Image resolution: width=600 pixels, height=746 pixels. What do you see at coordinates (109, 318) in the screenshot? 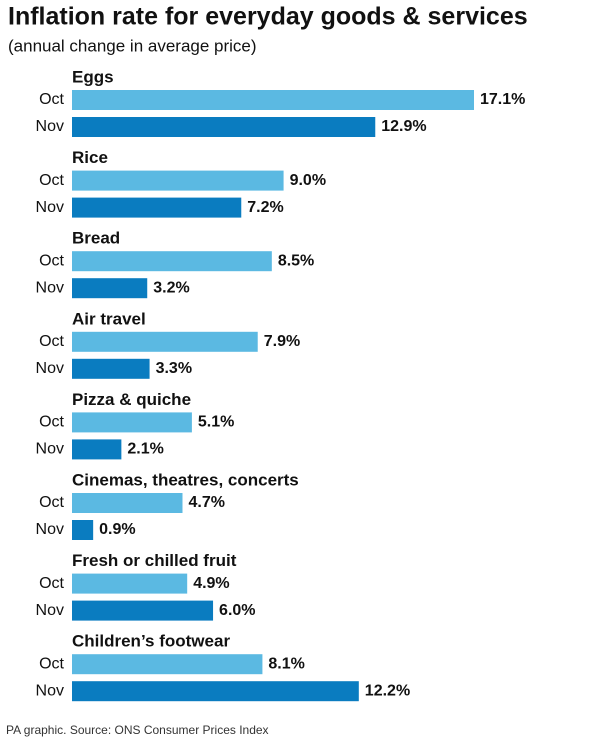
I see `category-label: Air travel` at bounding box center [109, 318].